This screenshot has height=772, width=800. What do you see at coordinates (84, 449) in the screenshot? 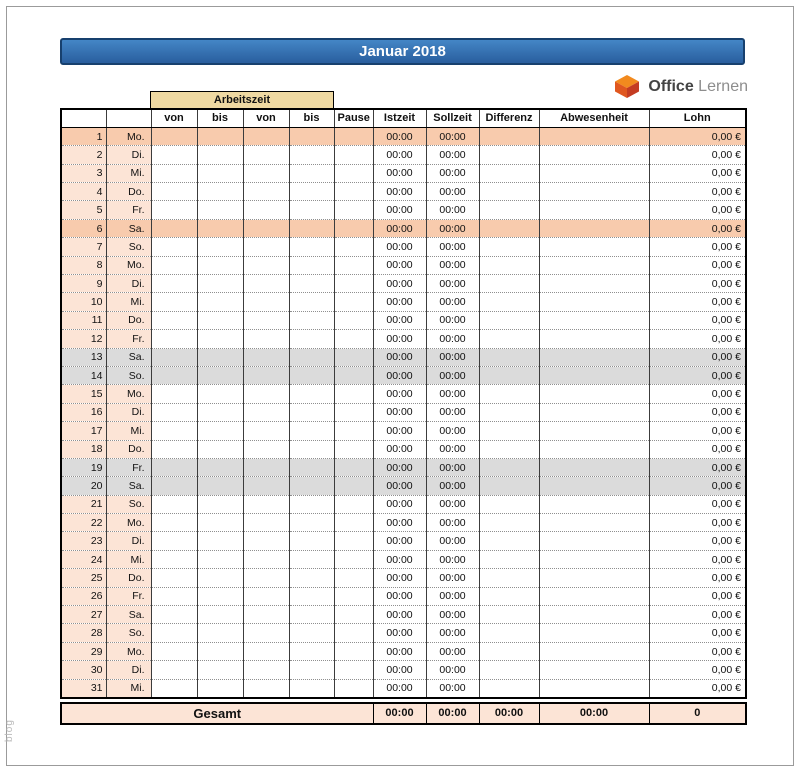
I see `datum-cell: 18` at bounding box center [84, 449].